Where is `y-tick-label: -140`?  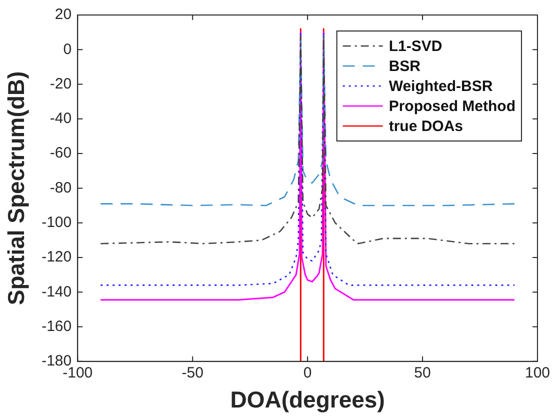
y-tick-label: -140 is located at coordinates (57, 291).